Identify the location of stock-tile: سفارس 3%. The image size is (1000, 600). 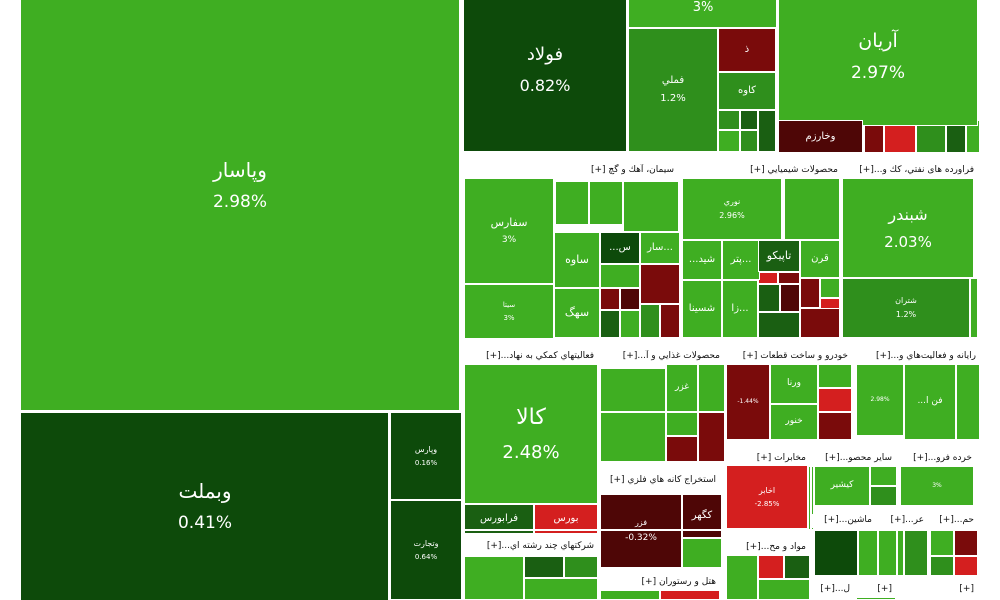
(509, 231).